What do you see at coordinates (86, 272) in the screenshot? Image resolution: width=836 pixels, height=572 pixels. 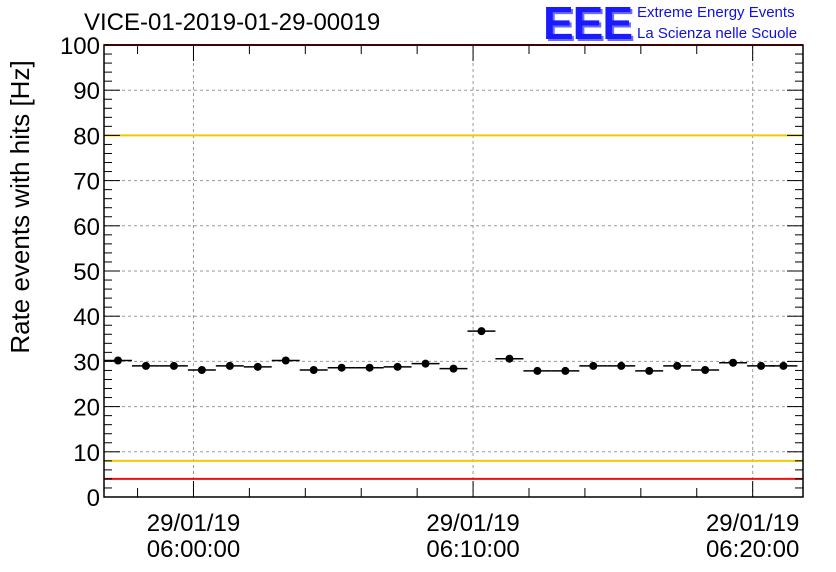 I see `y-tick-label: 50` at bounding box center [86, 272].